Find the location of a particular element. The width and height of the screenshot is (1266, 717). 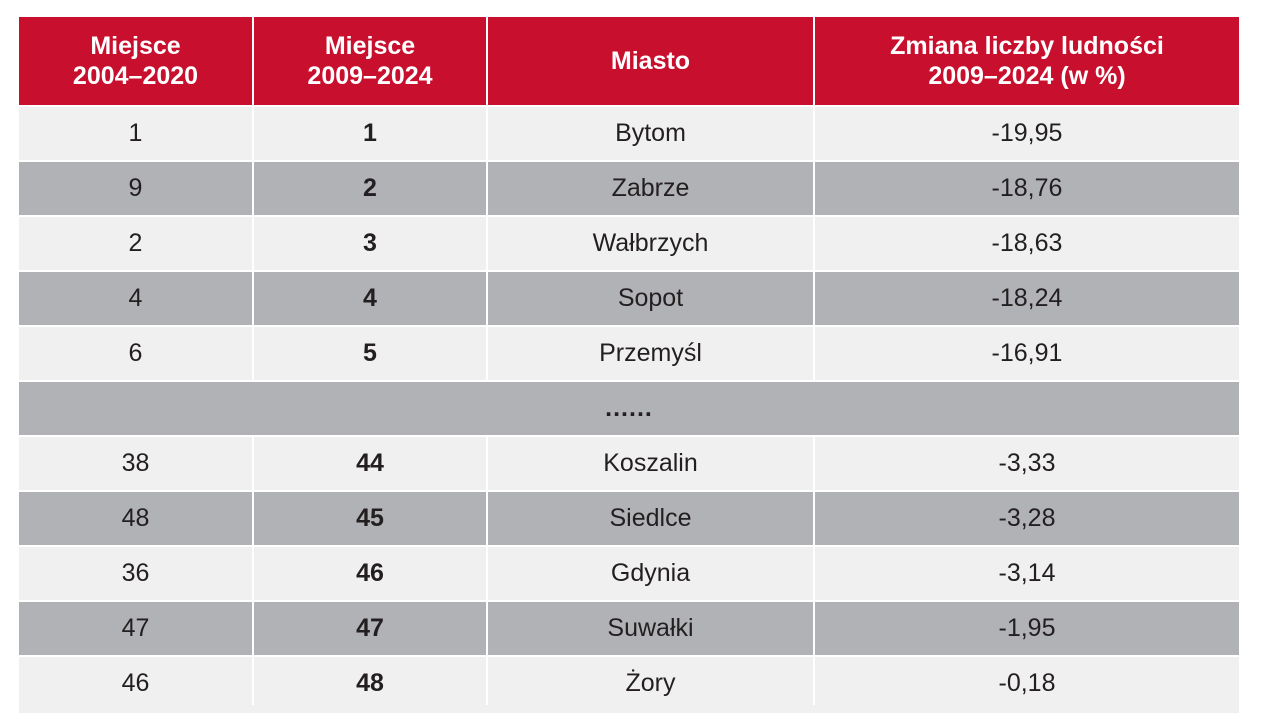

header-place-2009-2024: Miejsce 2009–2024 is located at coordinates (369, 61).